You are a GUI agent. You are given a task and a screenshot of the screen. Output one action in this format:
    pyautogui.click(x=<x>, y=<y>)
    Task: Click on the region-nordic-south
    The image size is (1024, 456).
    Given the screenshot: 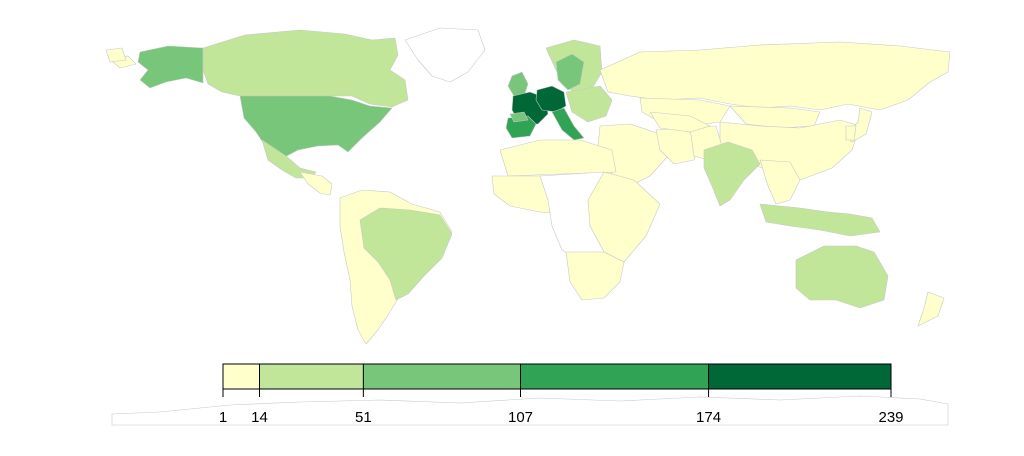 What is the action you would take?
    pyautogui.click(x=570, y=72)
    